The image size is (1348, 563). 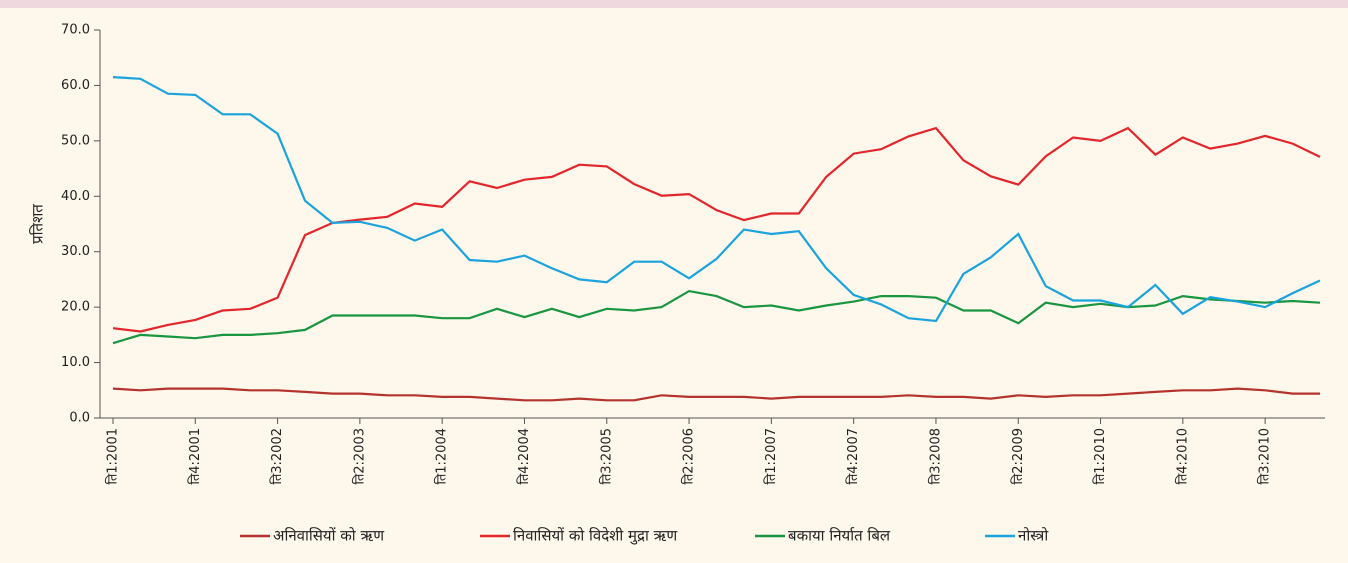 What do you see at coordinates (442, 456) in the screenshot?
I see `x-tick-label: ति1:2004` at bounding box center [442, 456].